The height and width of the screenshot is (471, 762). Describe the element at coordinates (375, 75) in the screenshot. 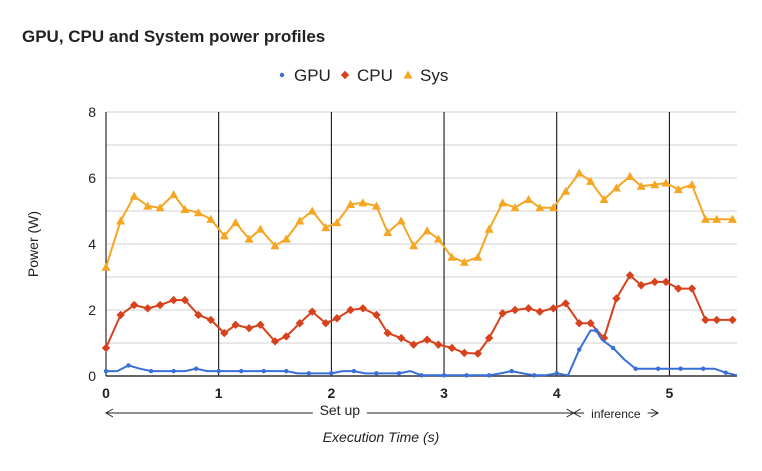

I see `legend-label-cpu: CPU` at that location.